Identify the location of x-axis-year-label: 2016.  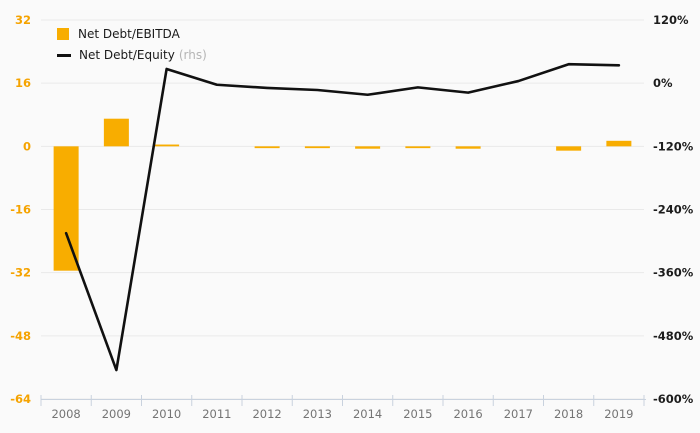
(467, 414).